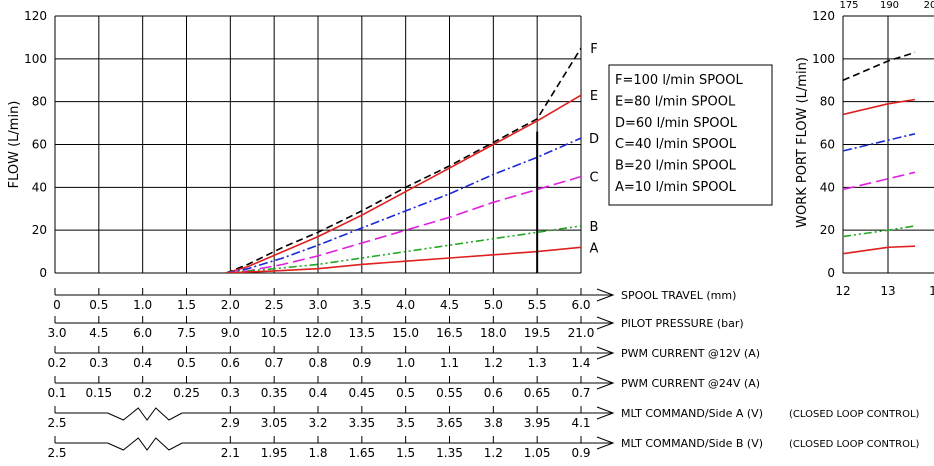 This screenshot has height=466, width=934. I want to click on x-tick-label: 1.3, so click(537, 363).